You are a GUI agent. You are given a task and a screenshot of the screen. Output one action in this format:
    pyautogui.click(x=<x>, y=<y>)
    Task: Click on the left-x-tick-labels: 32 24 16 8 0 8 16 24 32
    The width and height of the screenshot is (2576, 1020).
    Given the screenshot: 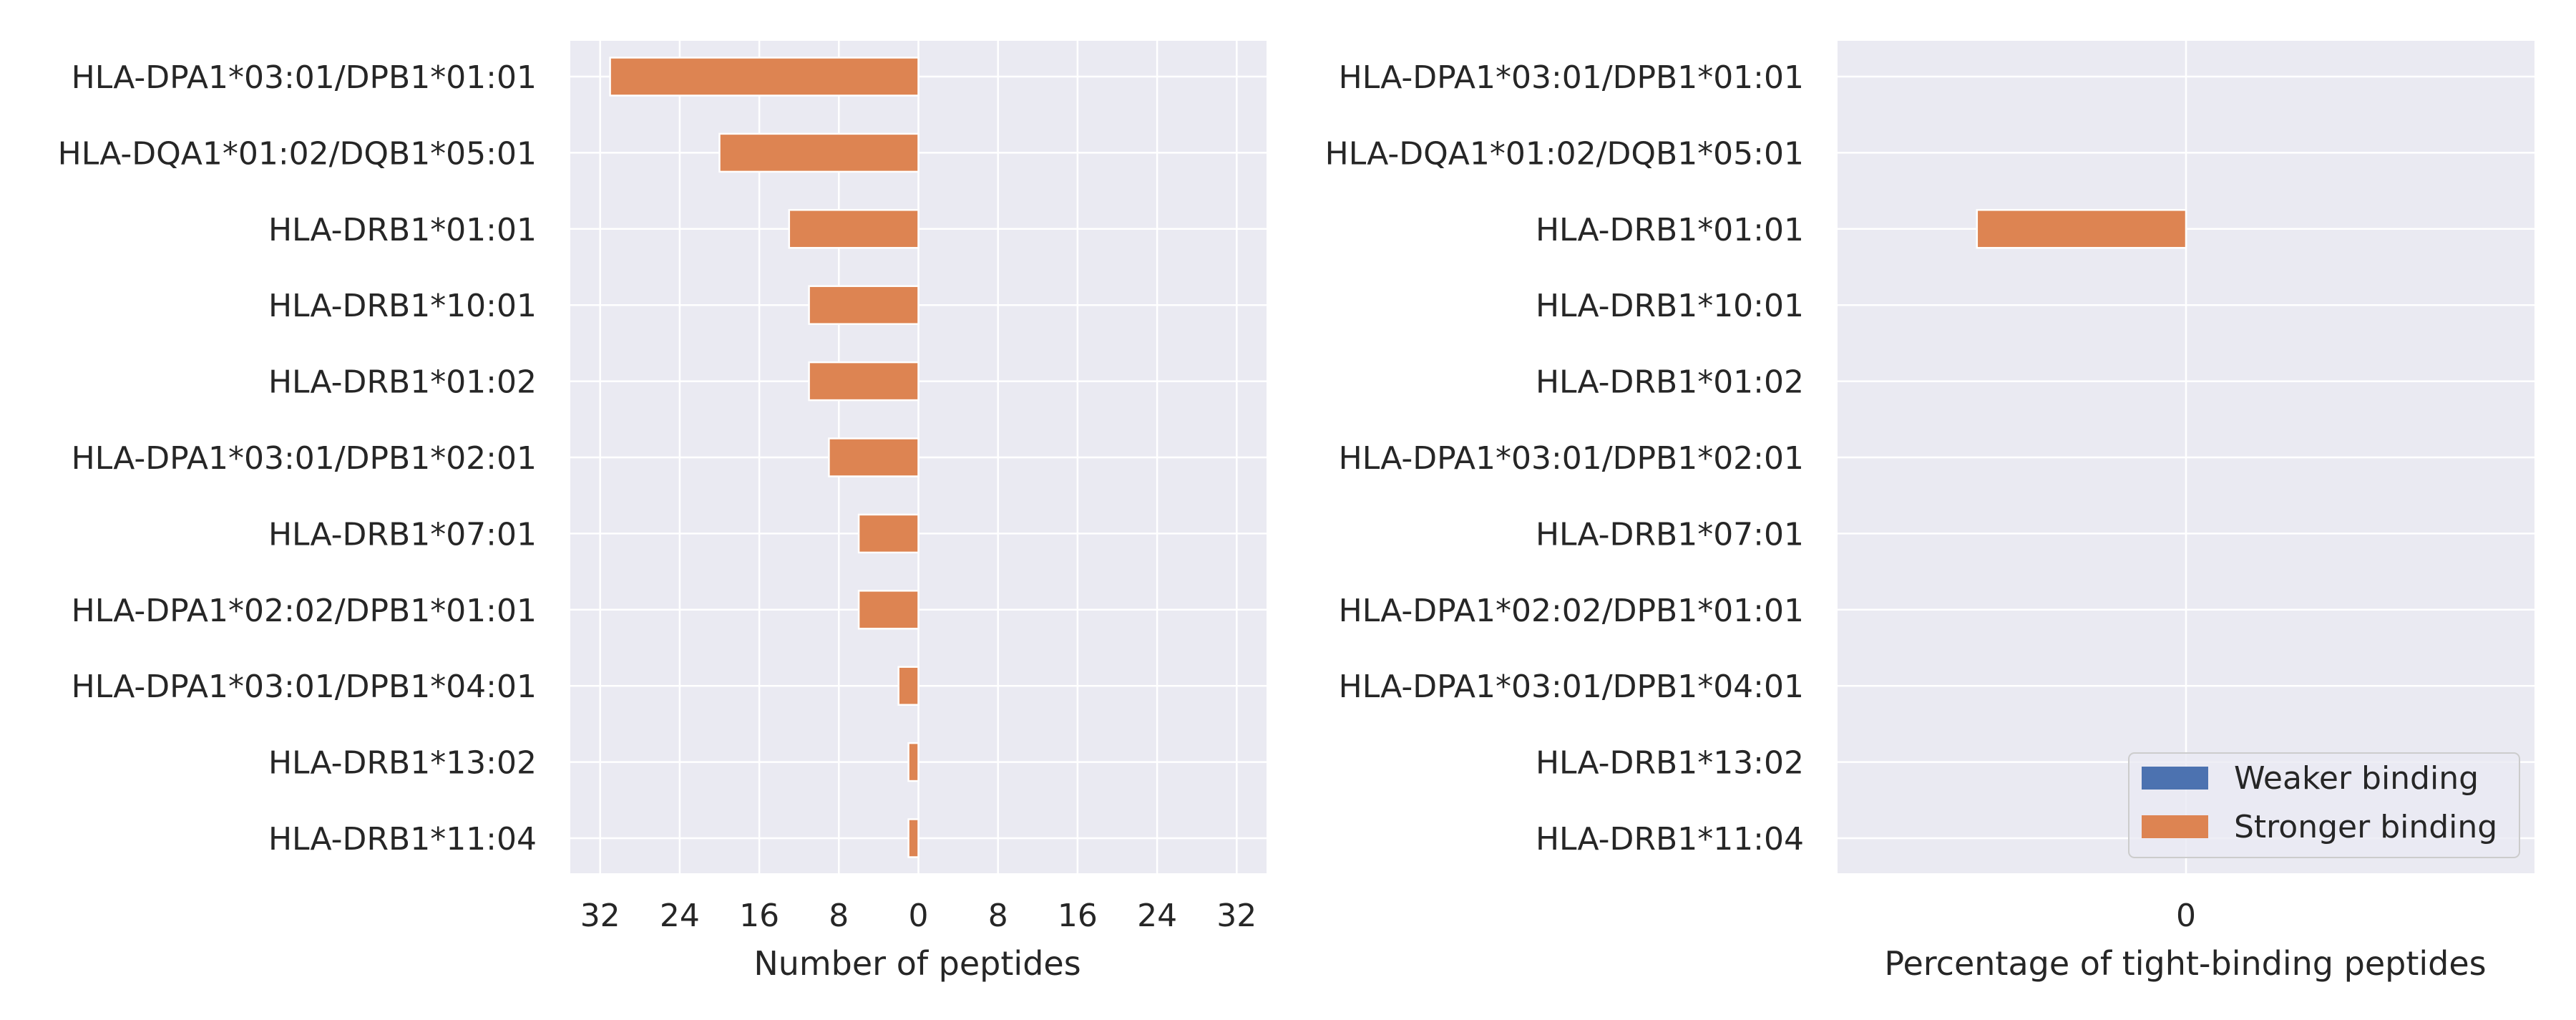 What is the action you would take?
    pyautogui.click(x=918, y=916)
    